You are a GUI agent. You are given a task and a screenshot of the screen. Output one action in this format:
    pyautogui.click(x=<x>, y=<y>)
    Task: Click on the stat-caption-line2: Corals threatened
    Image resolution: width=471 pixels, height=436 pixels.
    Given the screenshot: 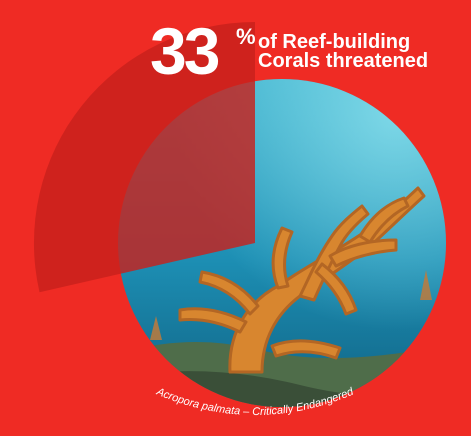 What is the action you would take?
    pyautogui.click(x=343, y=61)
    